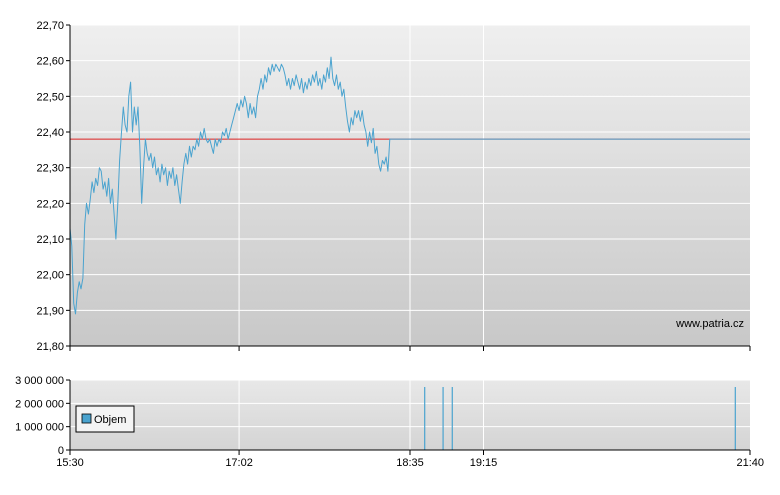 The image size is (780, 495). I want to click on legend-swatch, so click(86, 418).